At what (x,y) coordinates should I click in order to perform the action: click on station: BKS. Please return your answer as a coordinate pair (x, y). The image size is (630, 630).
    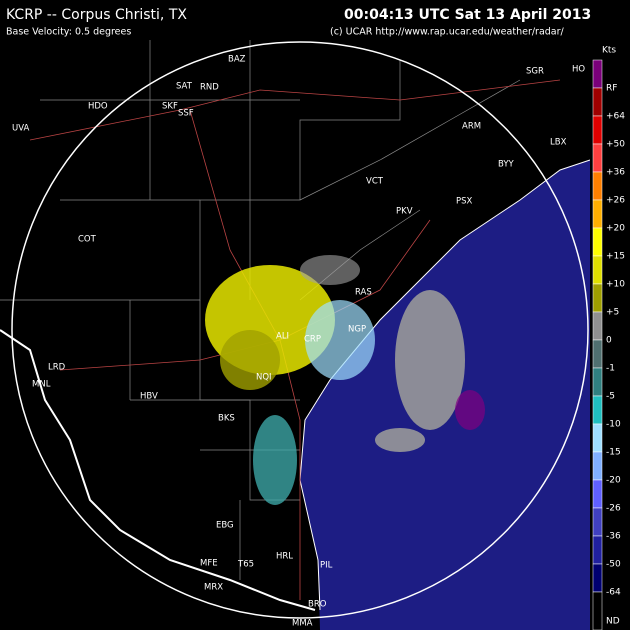
    Looking at the image, I should click on (226, 419).